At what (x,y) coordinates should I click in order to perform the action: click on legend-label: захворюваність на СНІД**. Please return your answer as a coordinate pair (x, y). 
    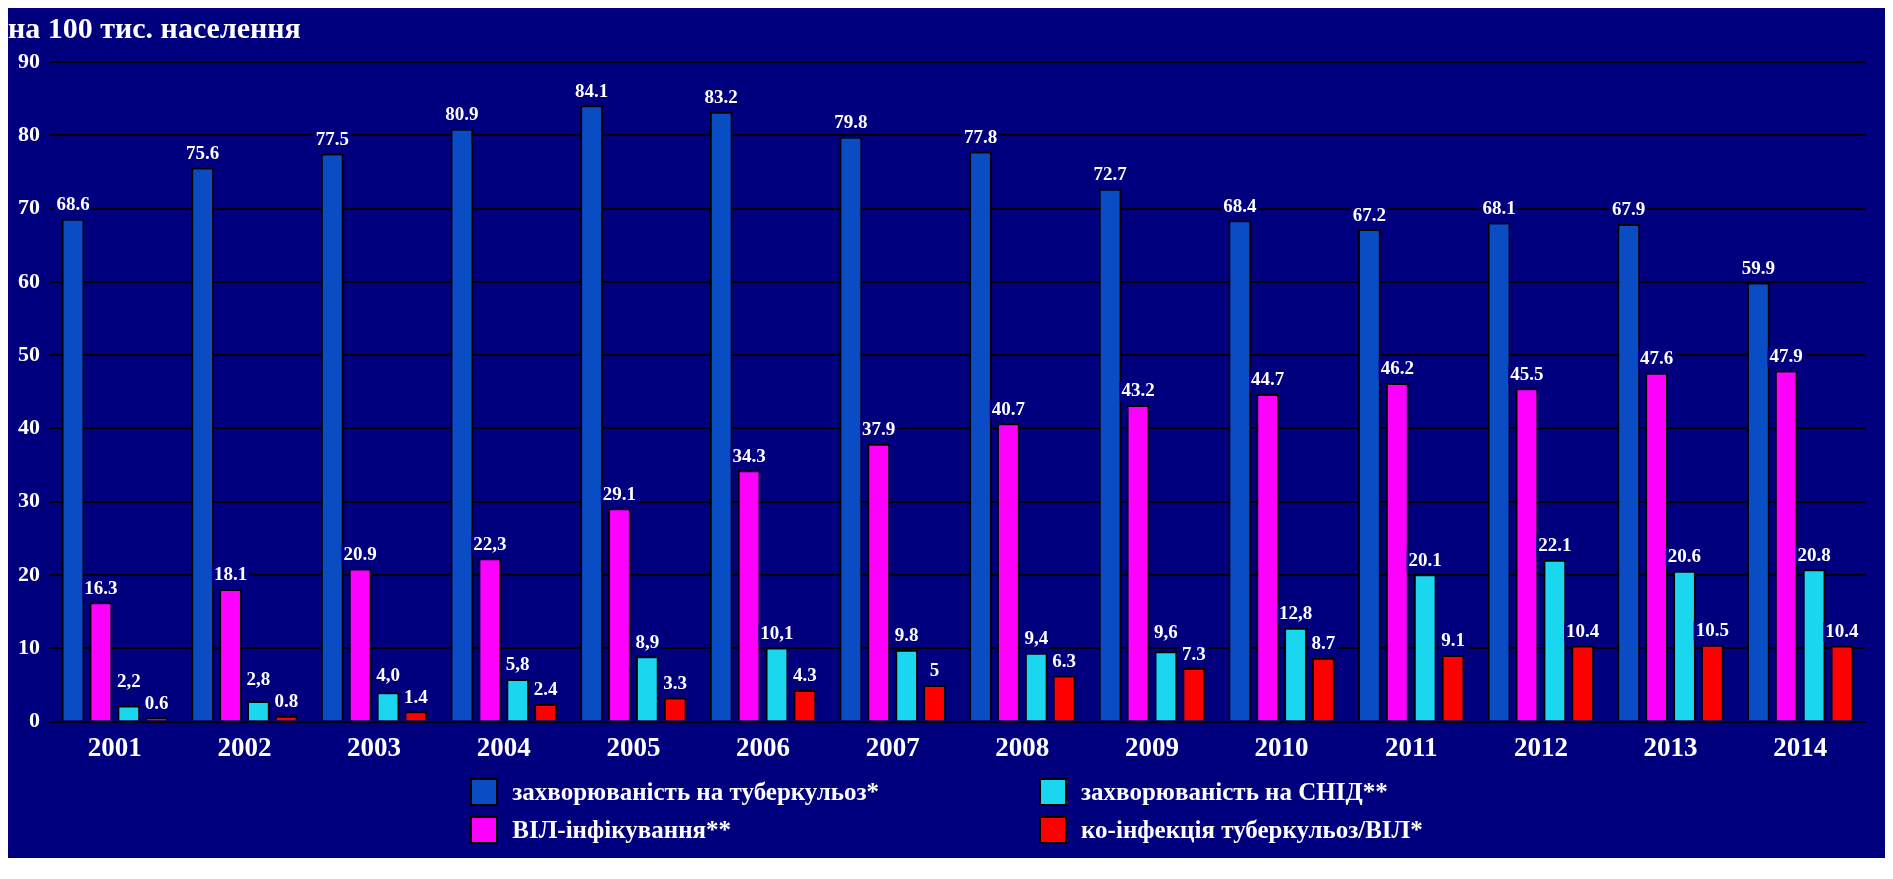
    Looking at the image, I should click on (1234, 792).